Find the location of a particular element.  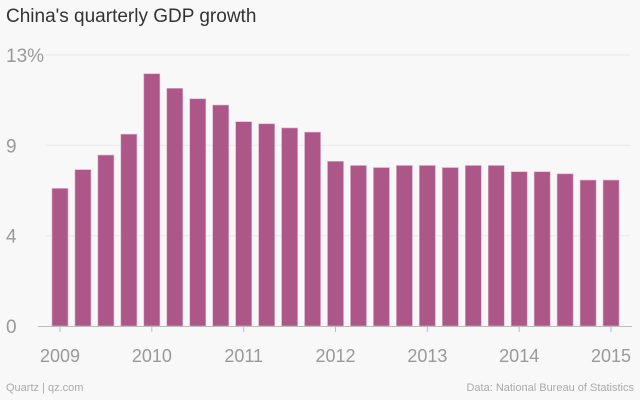

x-tick-label: 2009 is located at coordinates (60, 356).